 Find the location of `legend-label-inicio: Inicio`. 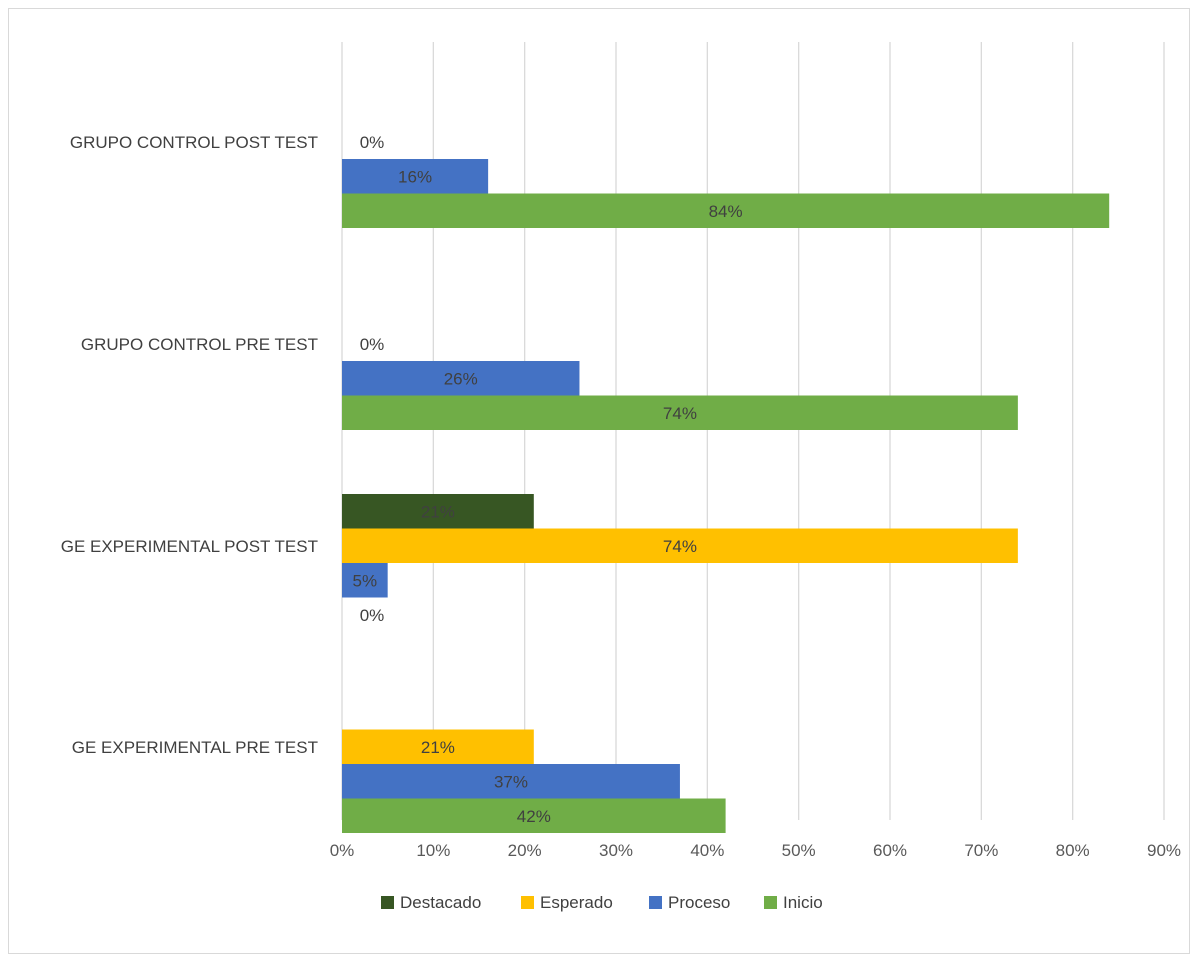

legend-label-inicio: Inicio is located at coordinates (803, 902).